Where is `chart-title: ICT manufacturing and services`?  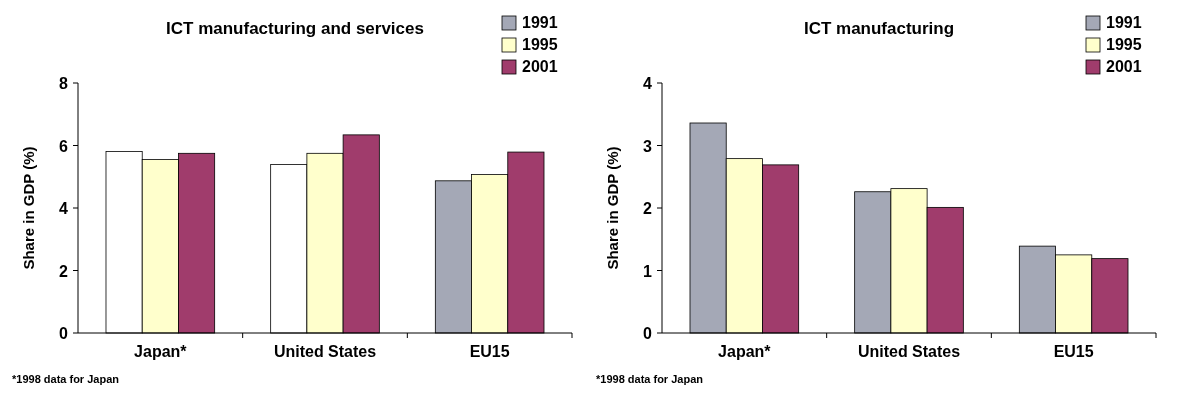 chart-title: ICT manufacturing and services is located at coordinates (295, 28).